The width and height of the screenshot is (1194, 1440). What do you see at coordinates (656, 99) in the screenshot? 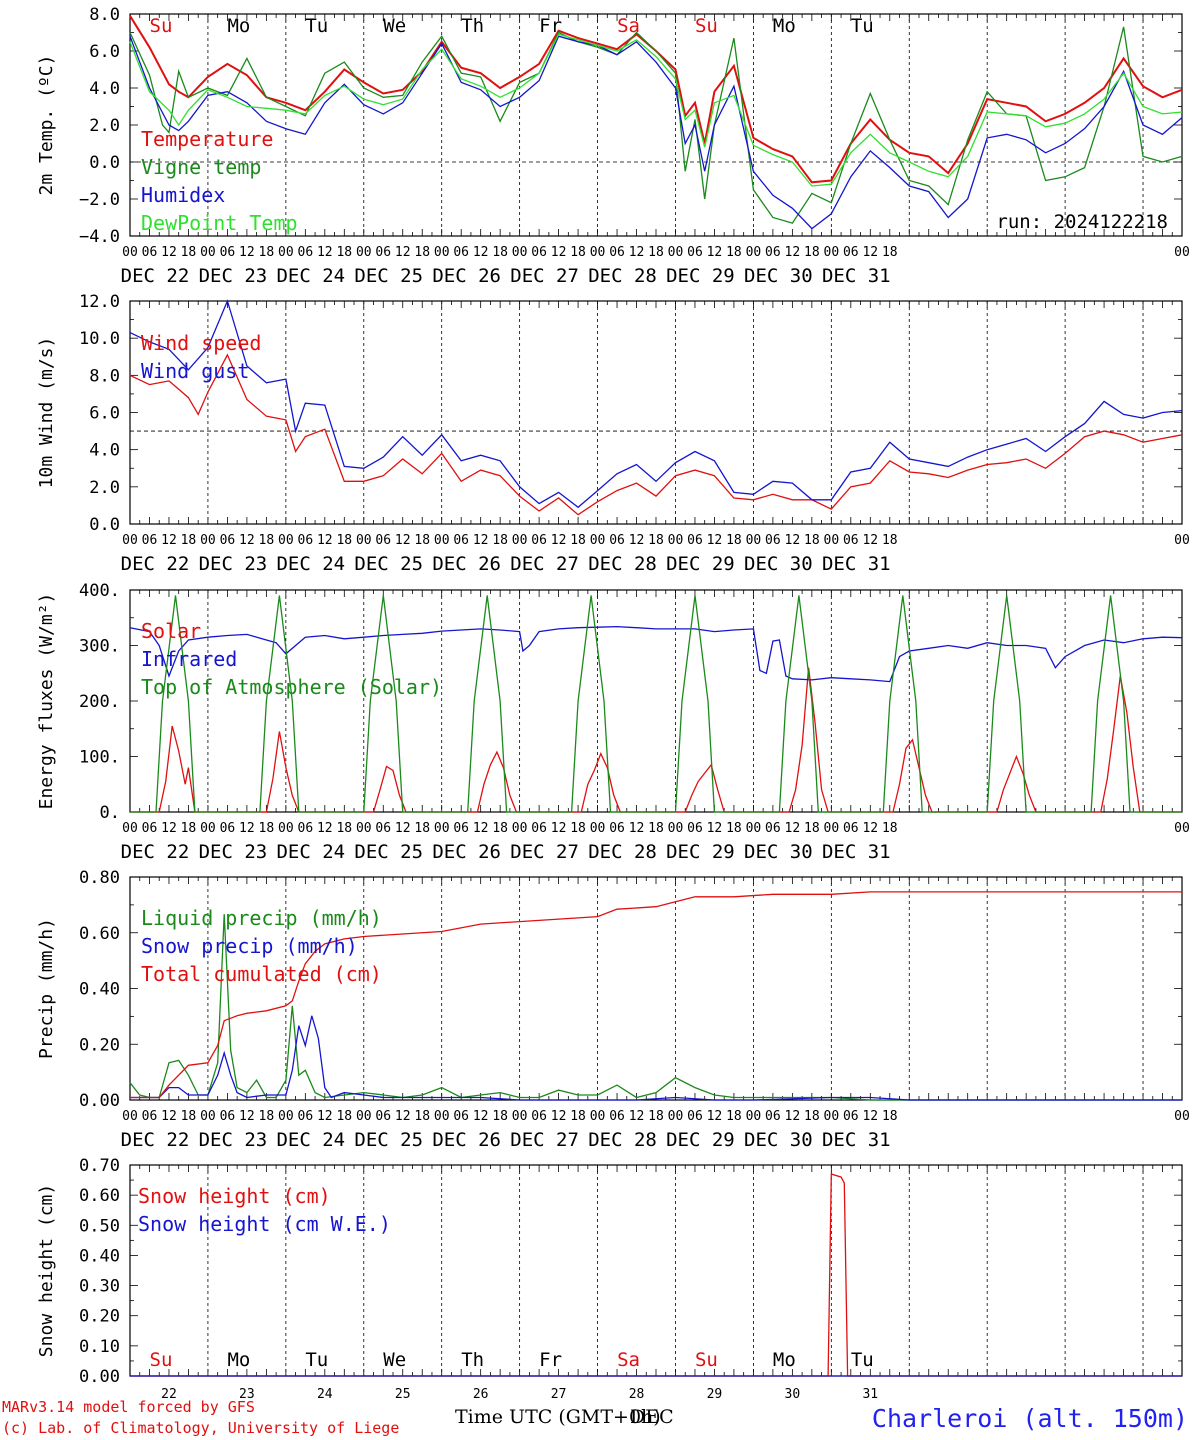
I see `series-temperature` at bounding box center [656, 99].